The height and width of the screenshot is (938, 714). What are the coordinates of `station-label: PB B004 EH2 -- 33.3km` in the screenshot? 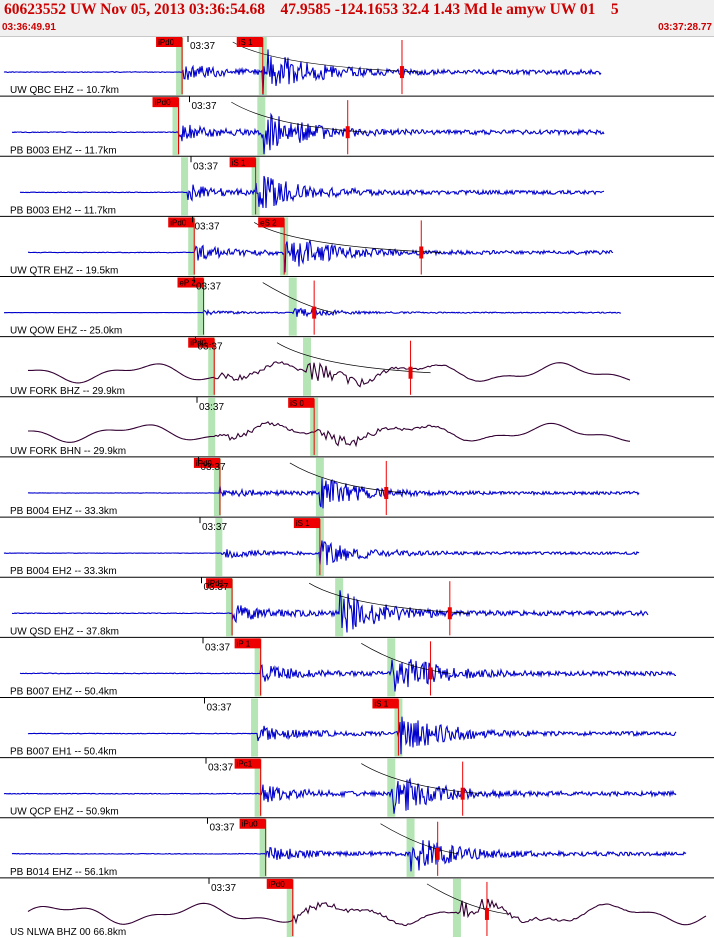 It's located at (63, 571).